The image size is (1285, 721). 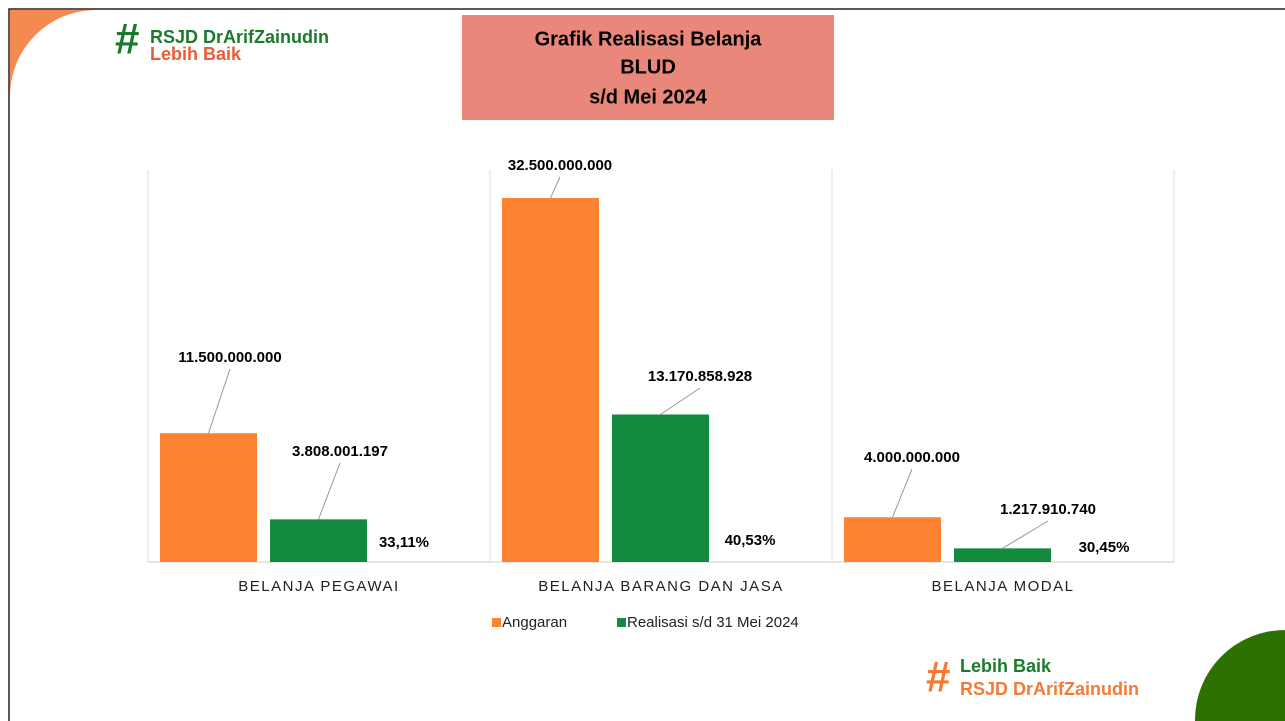 I want to click on chart-title: Grafik Realisasi Belanja, so click(x=649, y=39).